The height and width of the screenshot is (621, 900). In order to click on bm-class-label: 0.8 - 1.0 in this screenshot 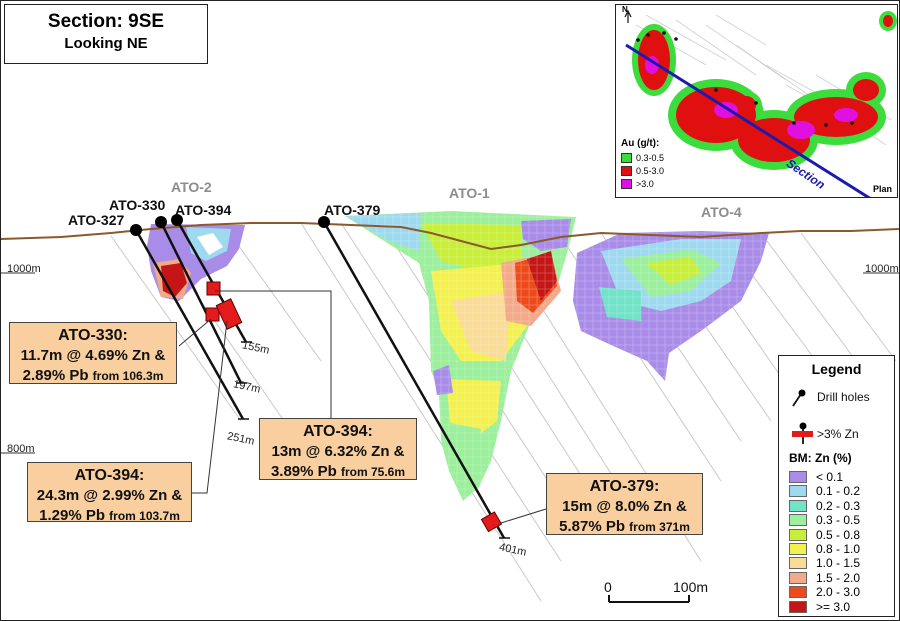, I will do `click(838, 549)`.